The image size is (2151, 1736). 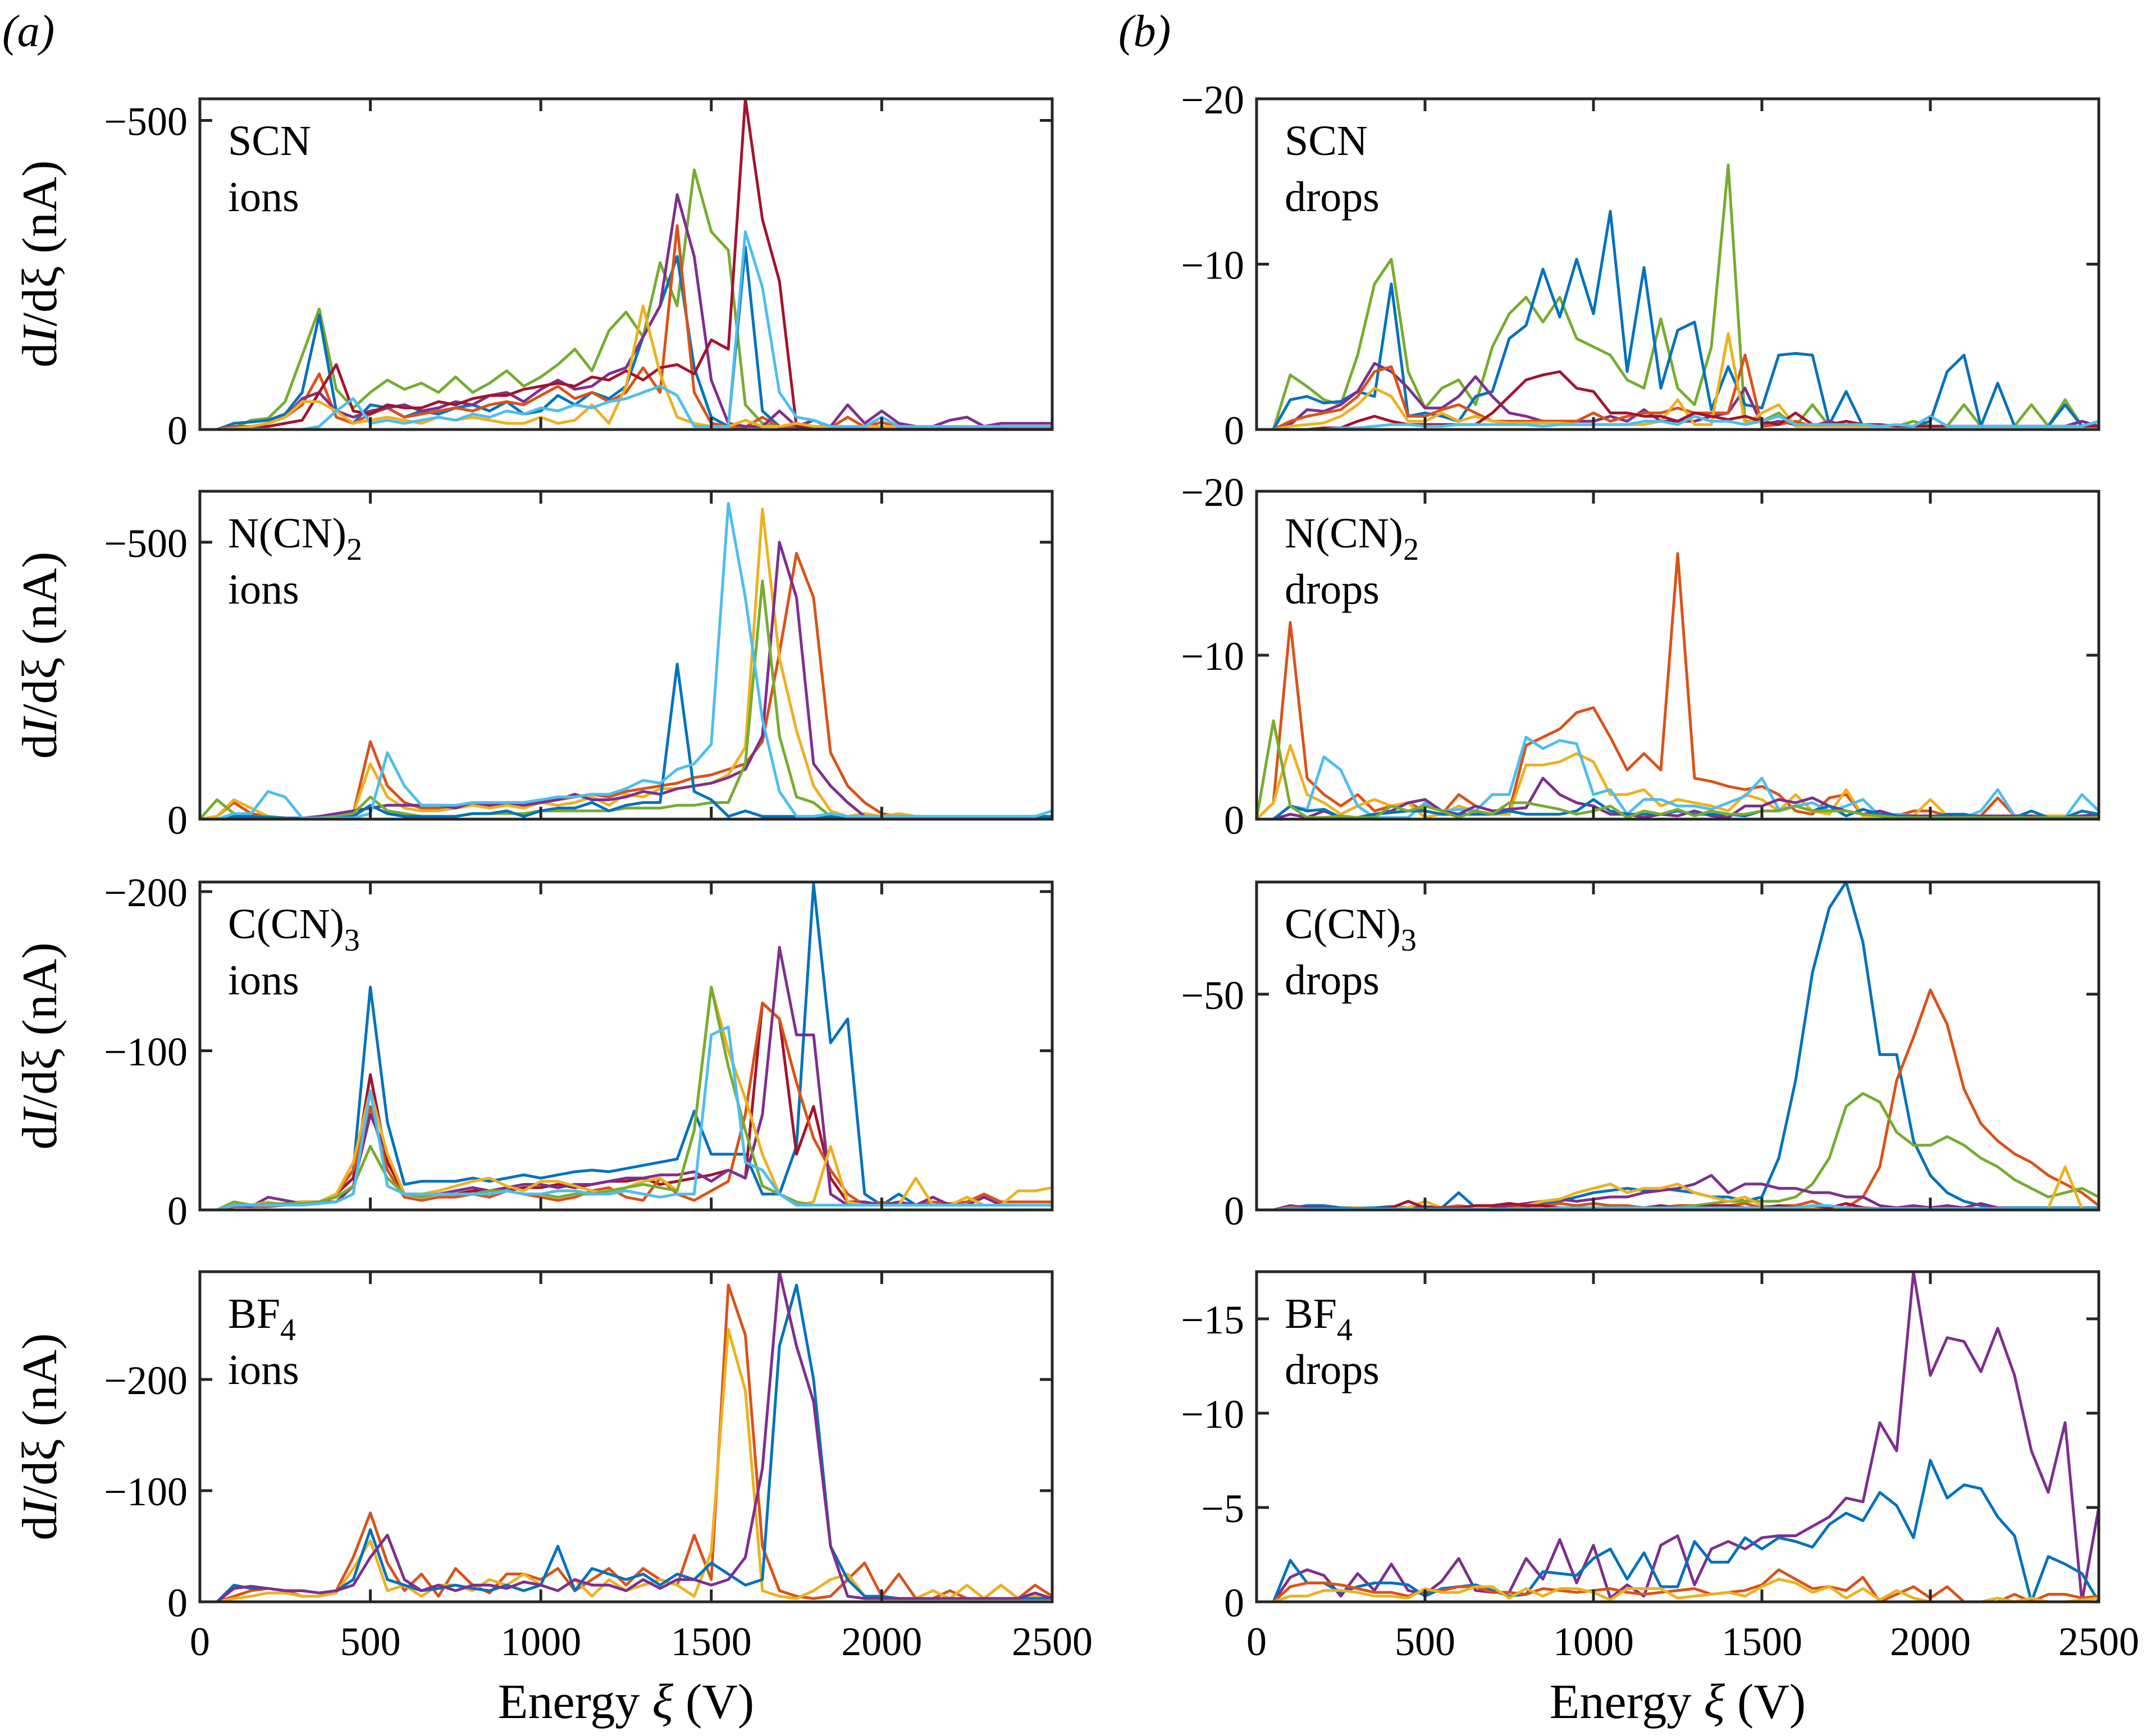 What do you see at coordinates (40, 1045) in the screenshot?
I see `ylabel-row-2: dI/dξ (nA)` at bounding box center [40, 1045].